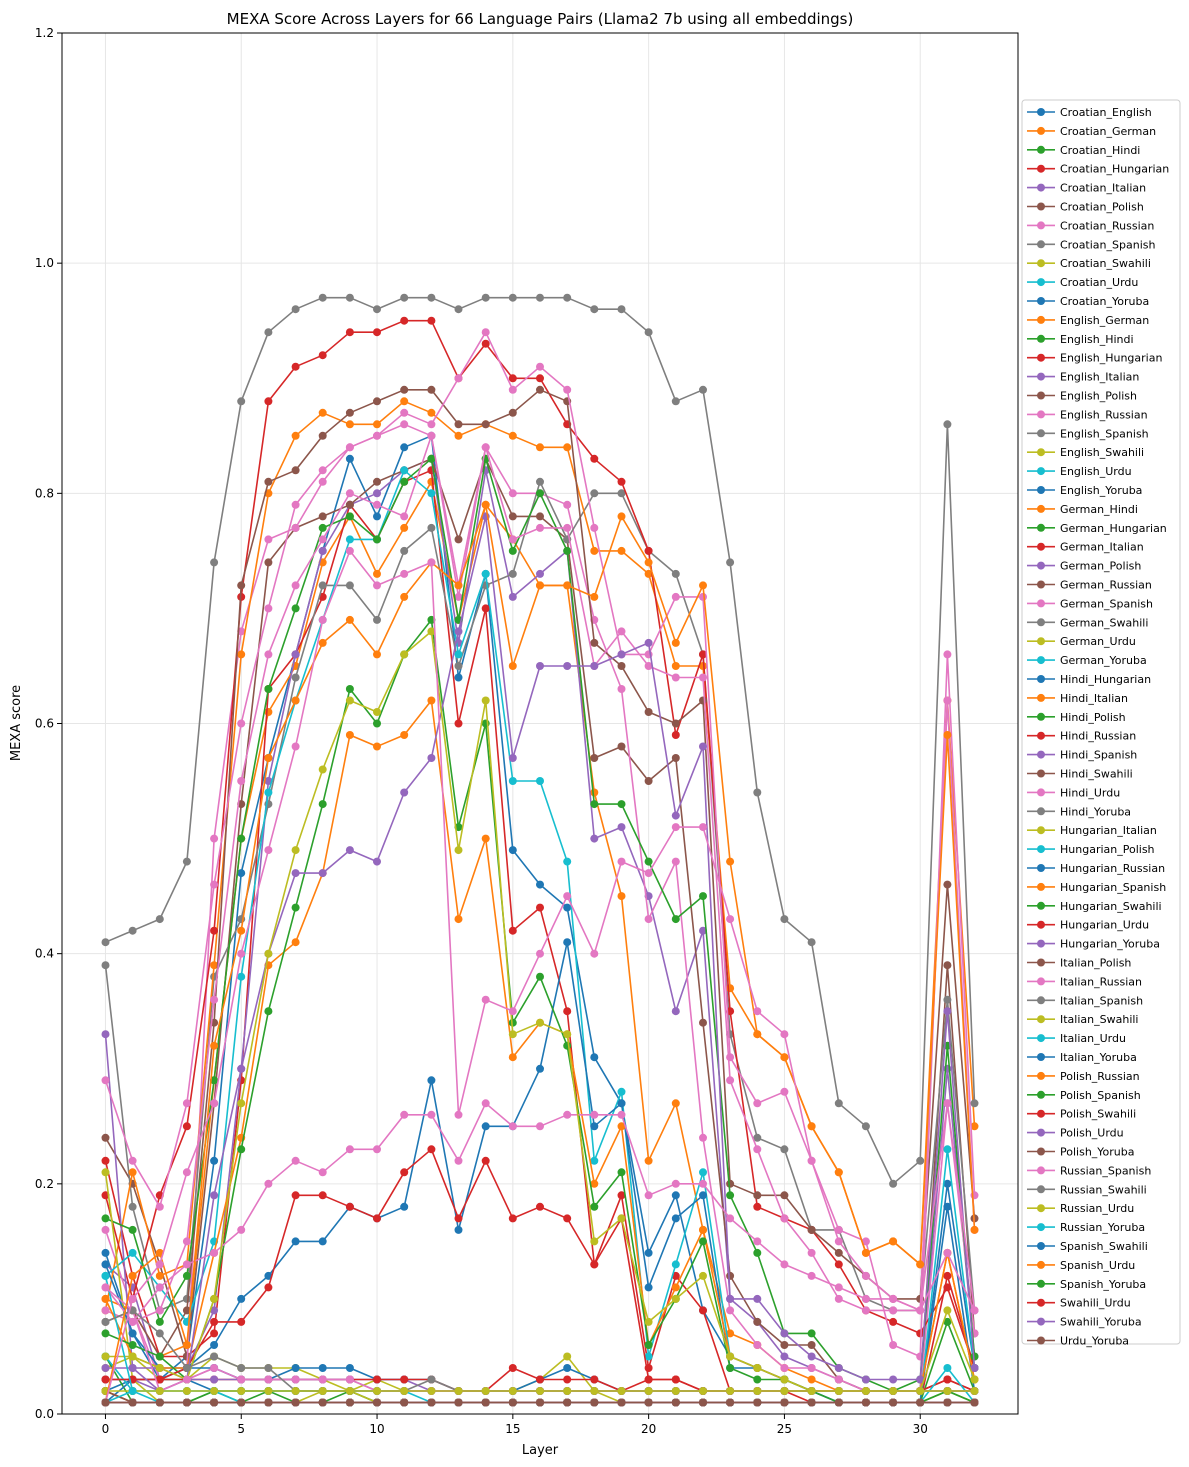  I want to click on legend-label: Croatian_Hindi, so click(1100, 150).